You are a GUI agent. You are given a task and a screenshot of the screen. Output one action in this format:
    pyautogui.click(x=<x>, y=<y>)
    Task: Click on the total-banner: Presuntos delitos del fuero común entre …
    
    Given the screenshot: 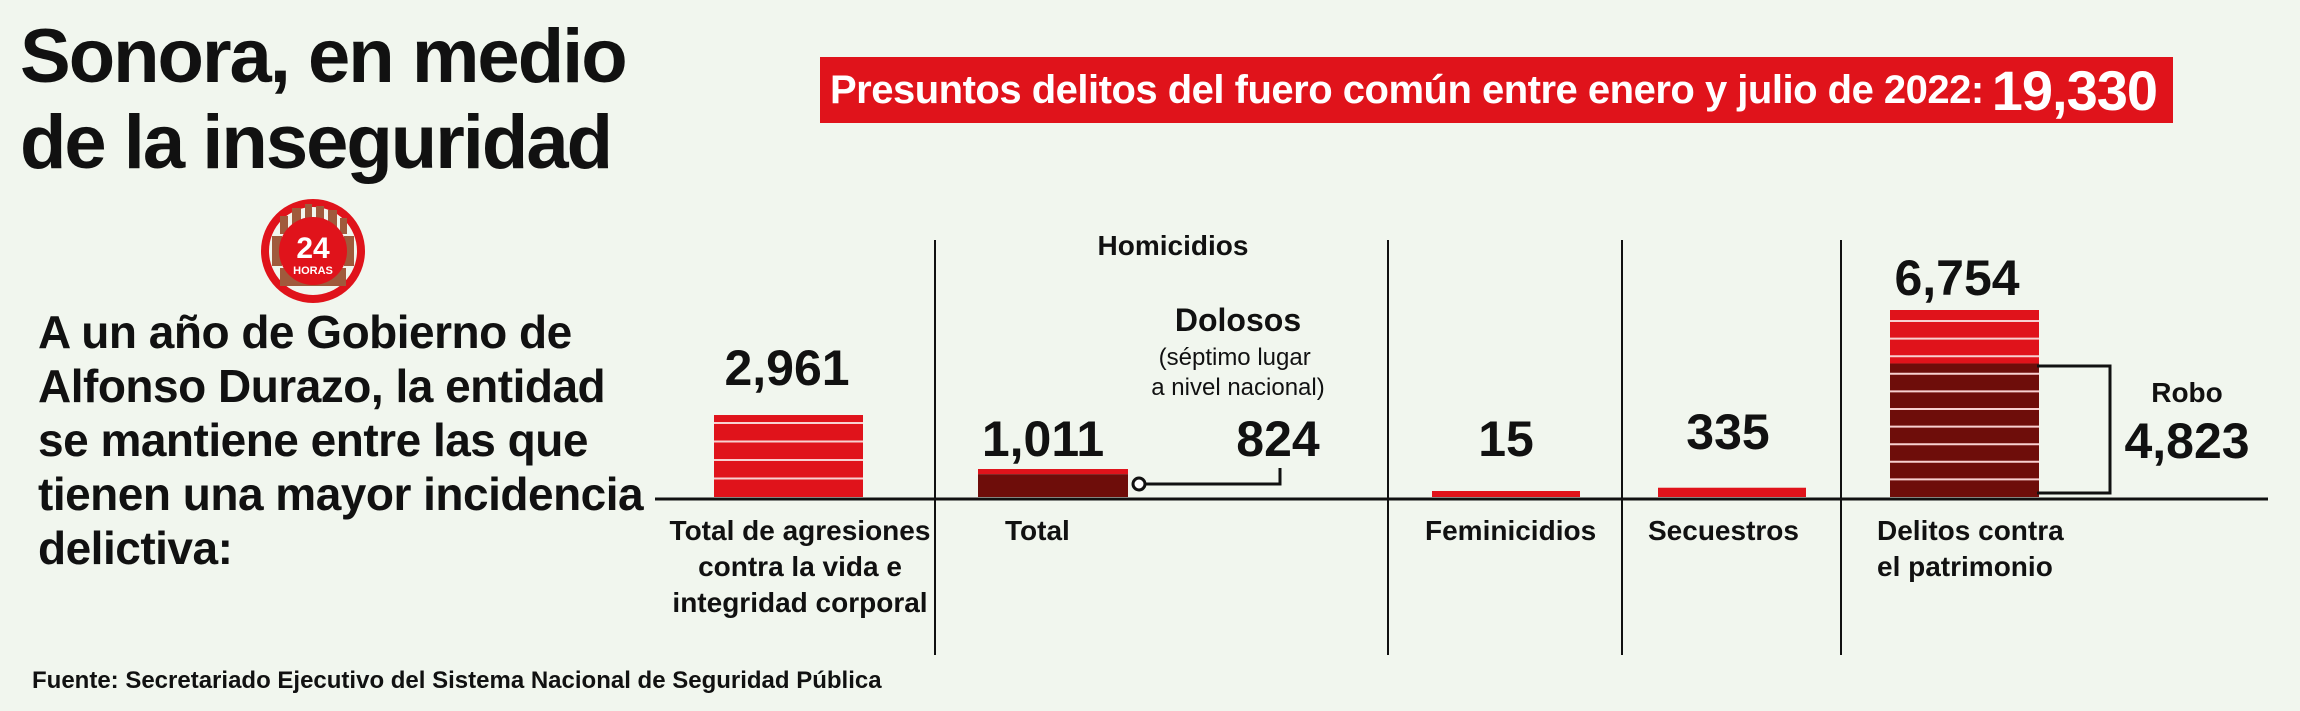 What is the action you would take?
    pyautogui.click(x=1496, y=90)
    